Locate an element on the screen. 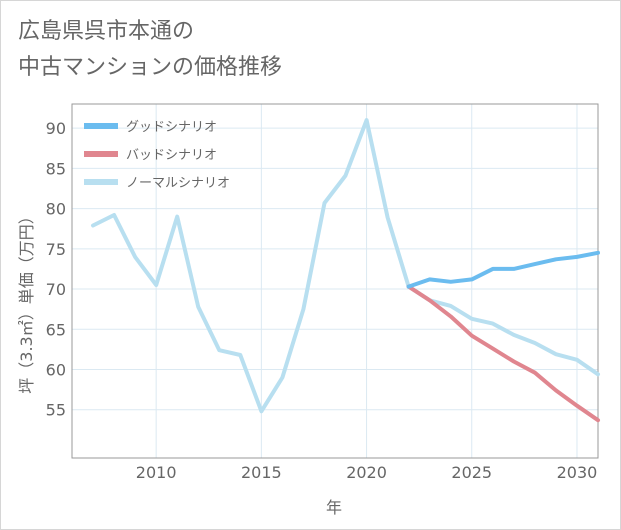 This screenshot has height=530, width=621. legend-label: バッドシナリオ is located at coordinates (171, 155).